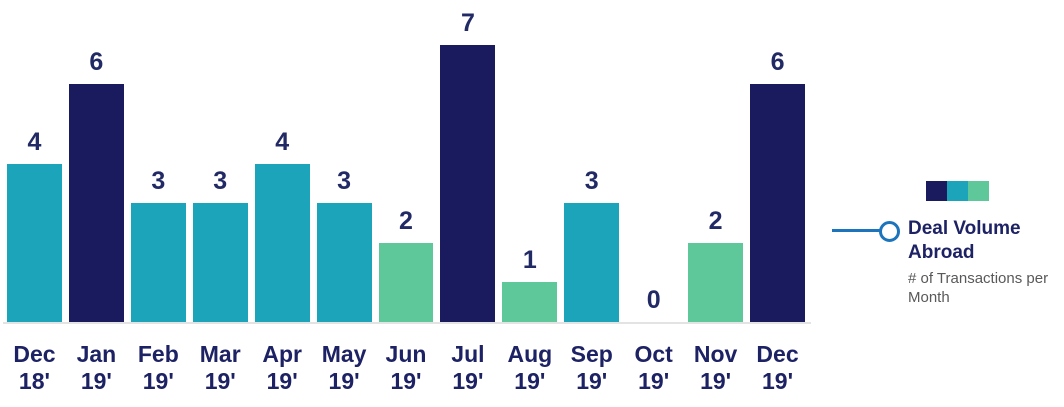 This screenshot has width=1064, height=407. What do you see at coordinates (856, 230) in the screenshot?
I see `legend-connector-line` at bounding box center [856, 230].